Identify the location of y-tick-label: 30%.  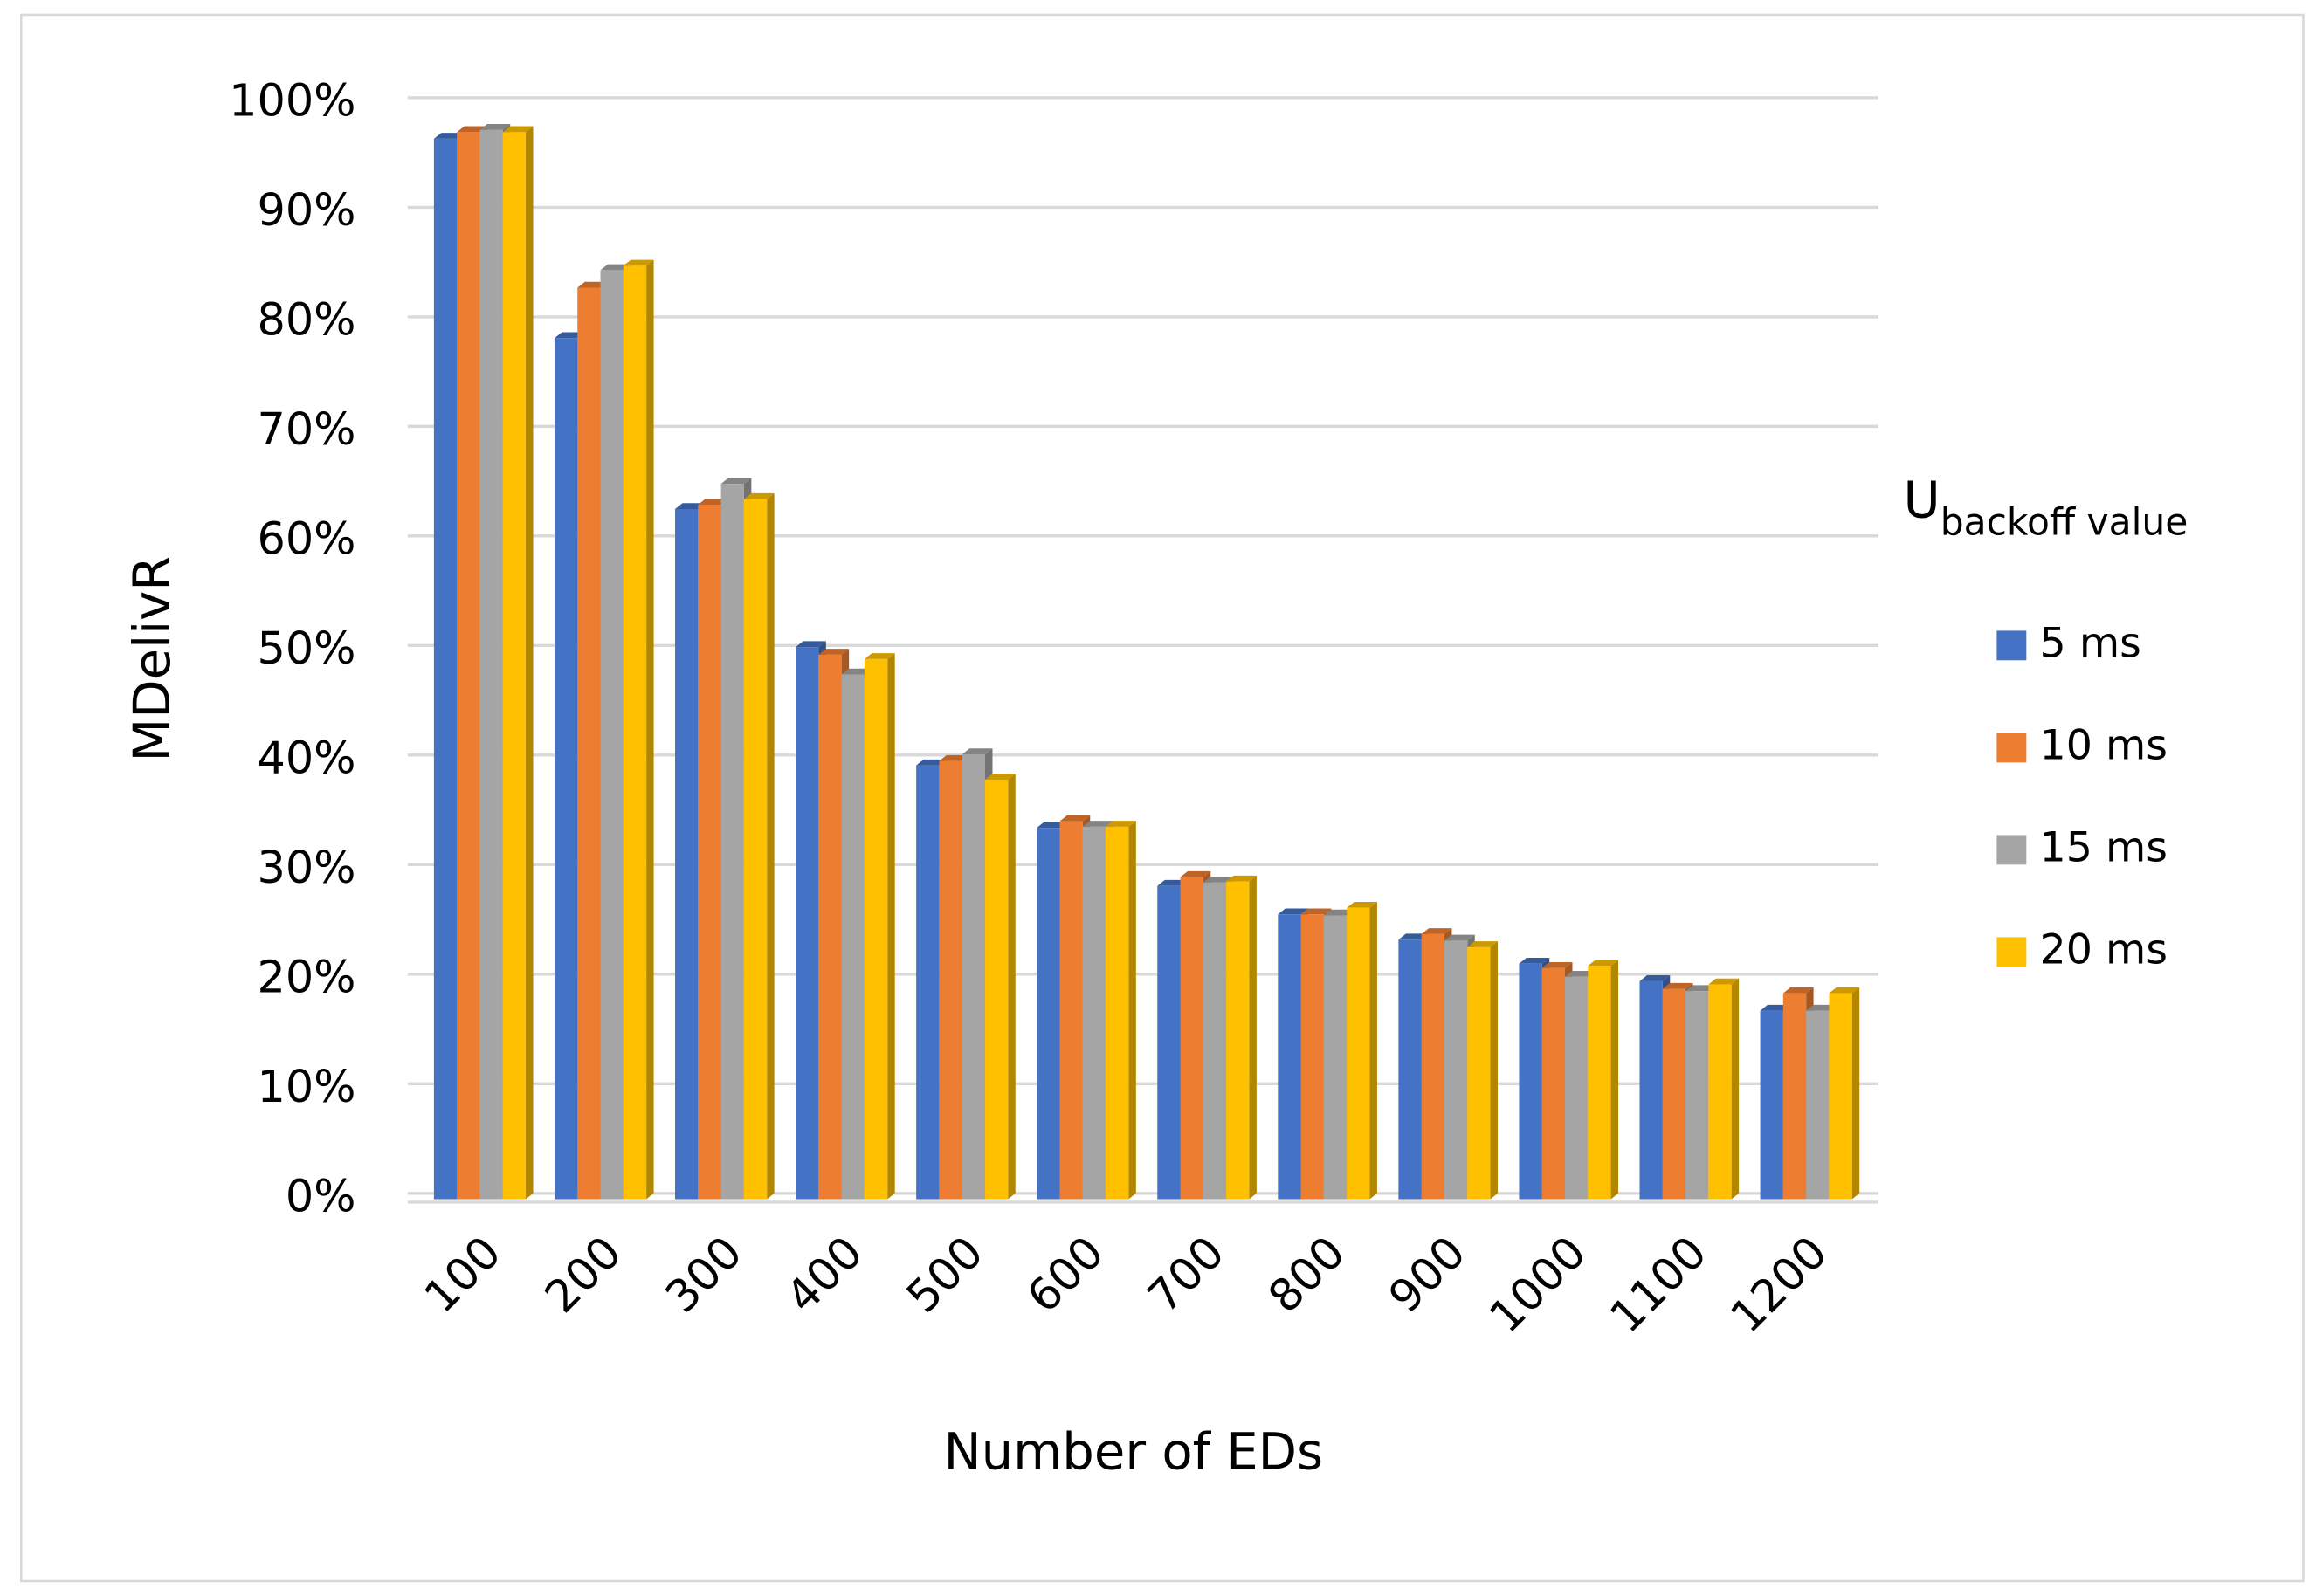
(306, 868).